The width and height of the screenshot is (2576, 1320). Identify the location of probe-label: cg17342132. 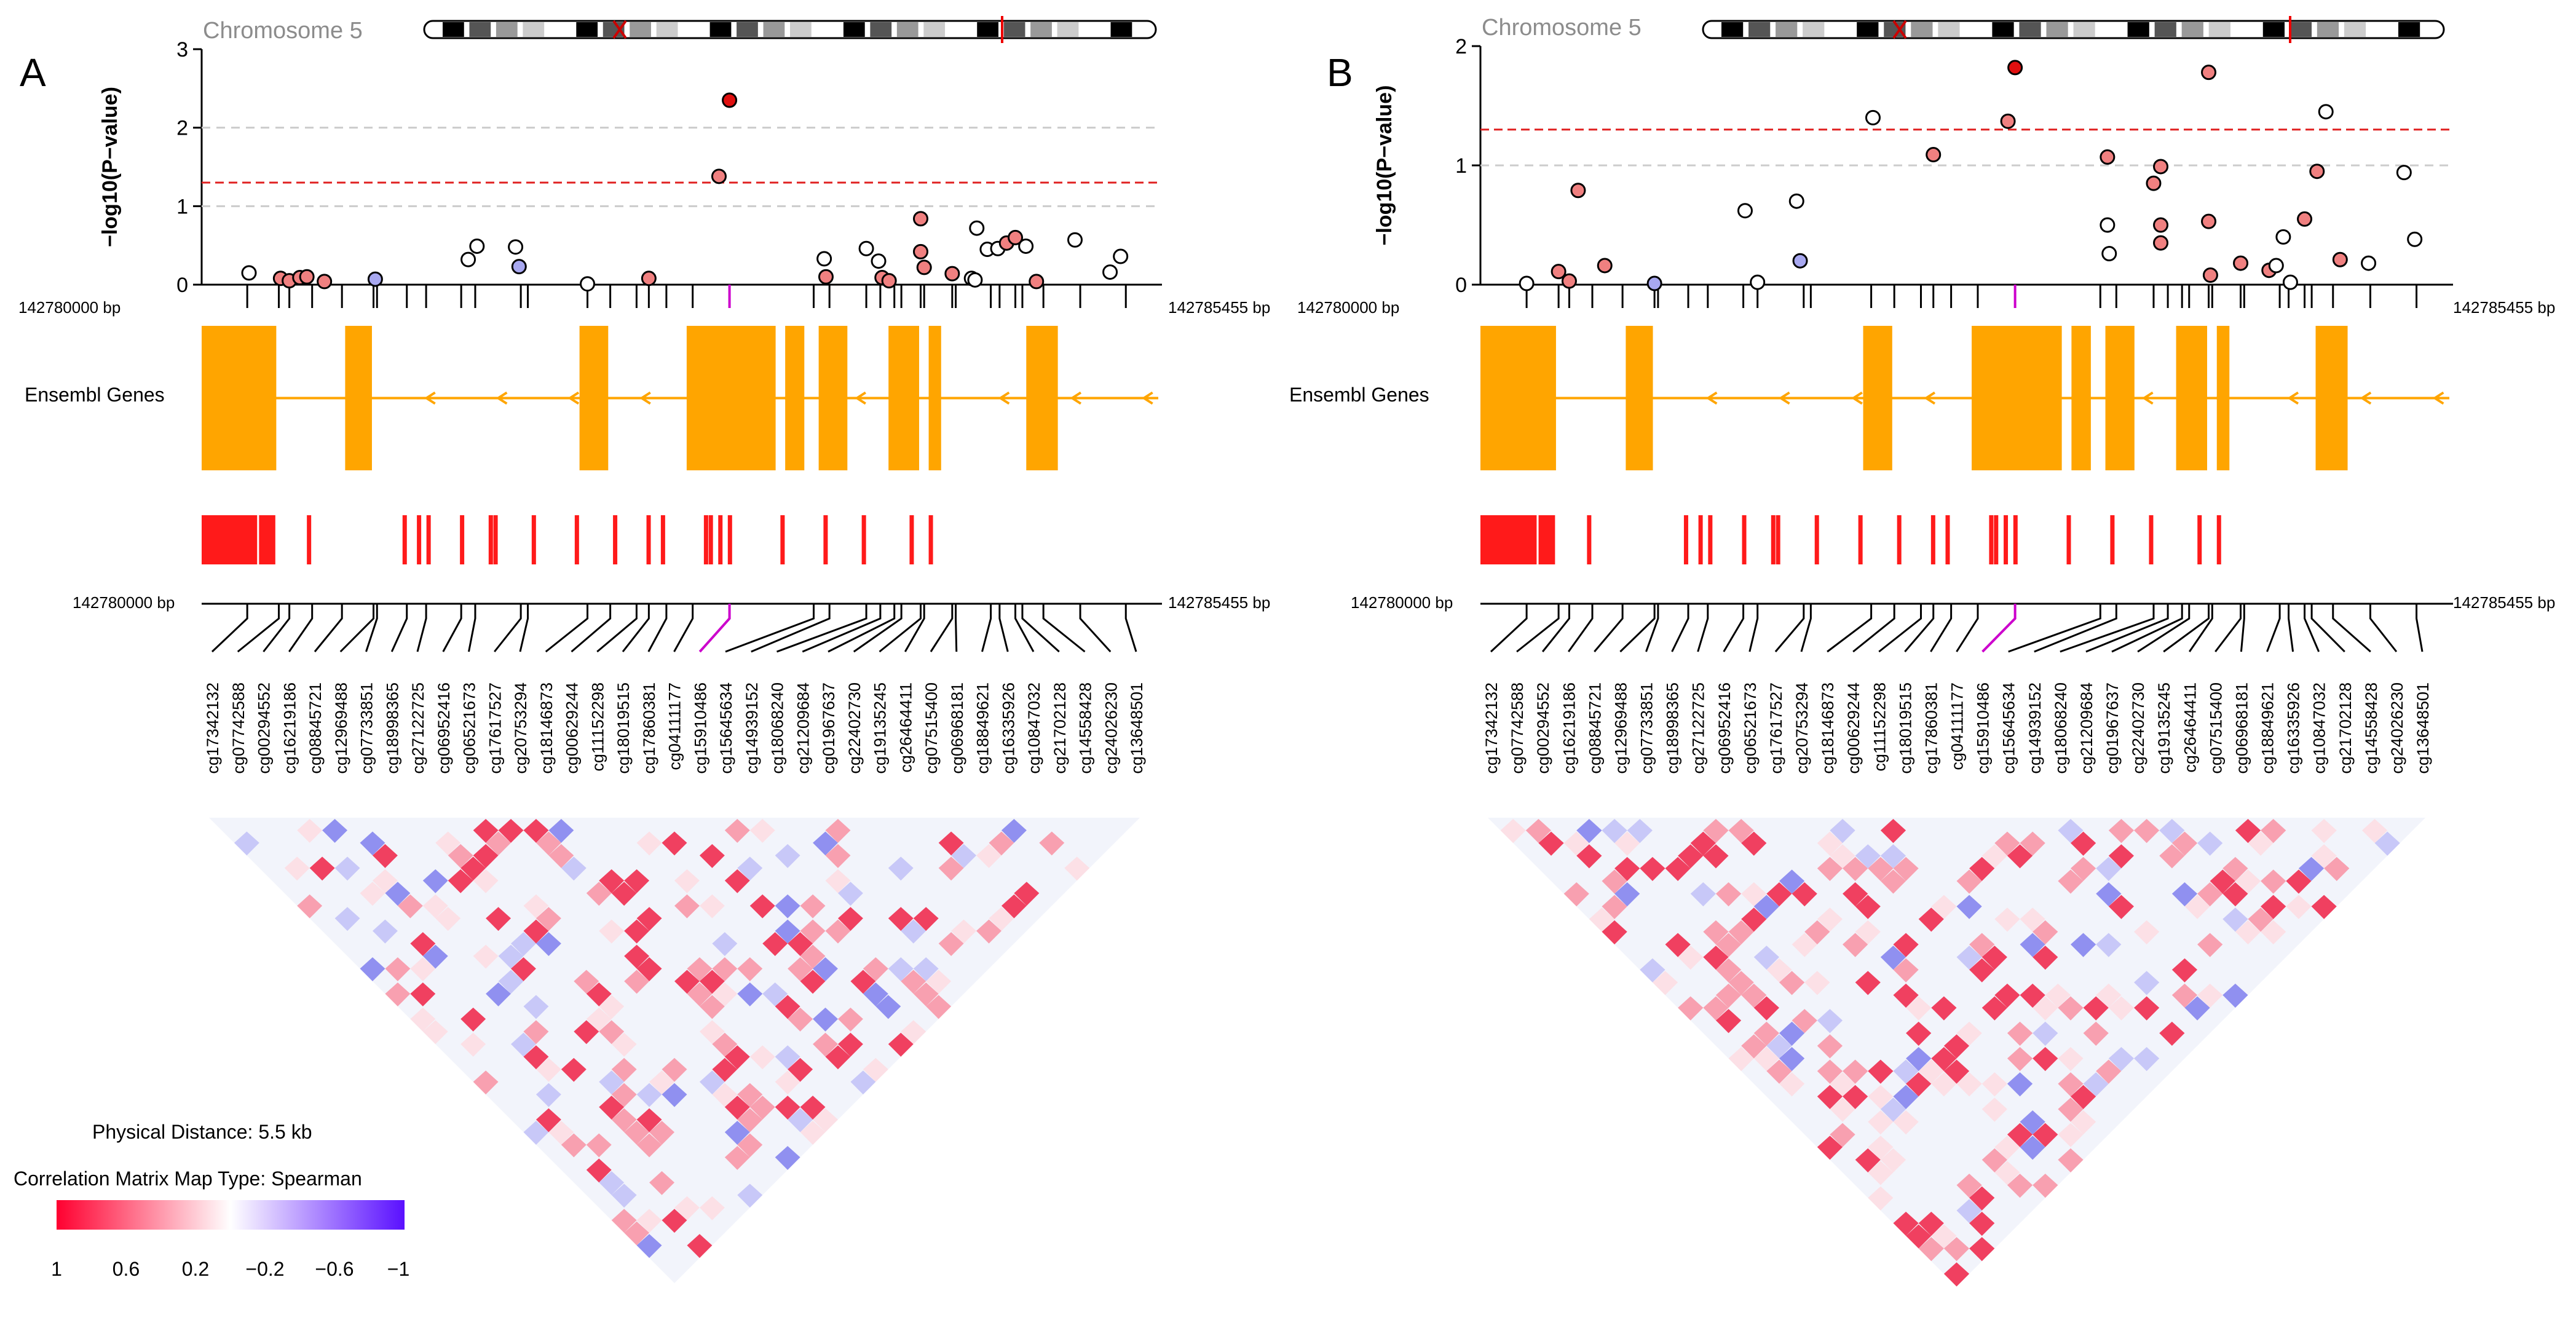
(213, 728).